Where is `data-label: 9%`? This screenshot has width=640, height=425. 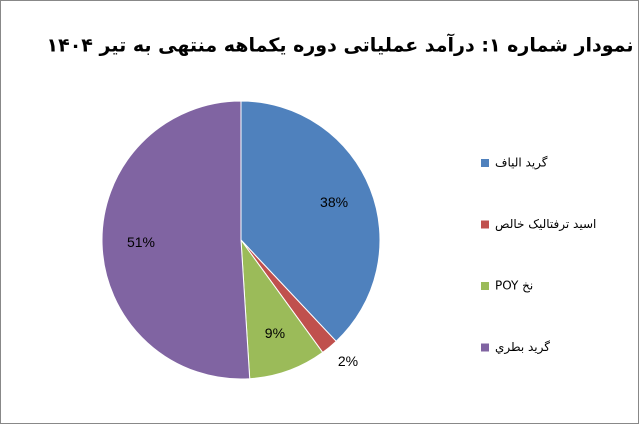
data-label: 9% is located at coordinates (275, 333).